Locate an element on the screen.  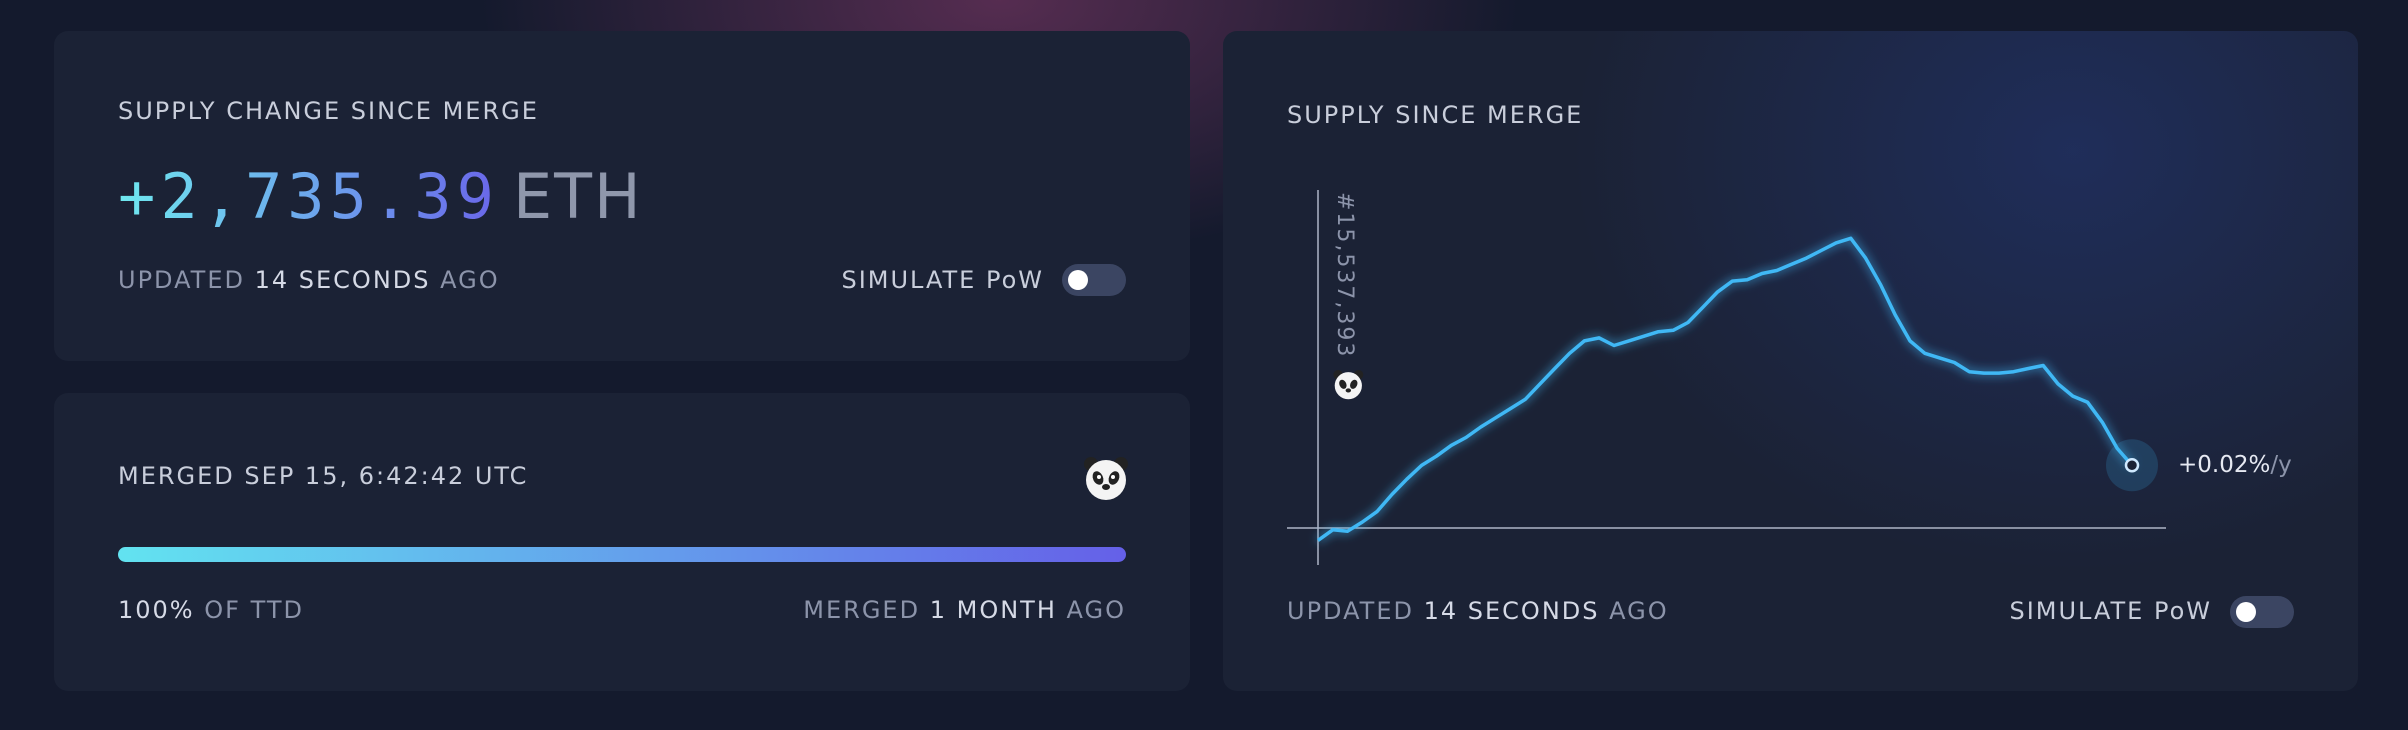
merged-ago-text: MERGED 1 MONTH AGO is located at coordinates (964, 610).